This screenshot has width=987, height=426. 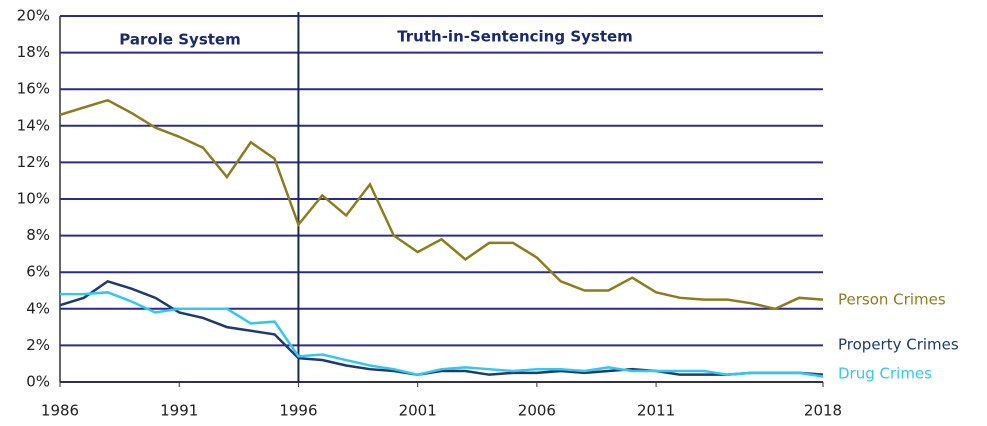 I want to click on x-tick-label: 1986, so click(x=60, y=411).